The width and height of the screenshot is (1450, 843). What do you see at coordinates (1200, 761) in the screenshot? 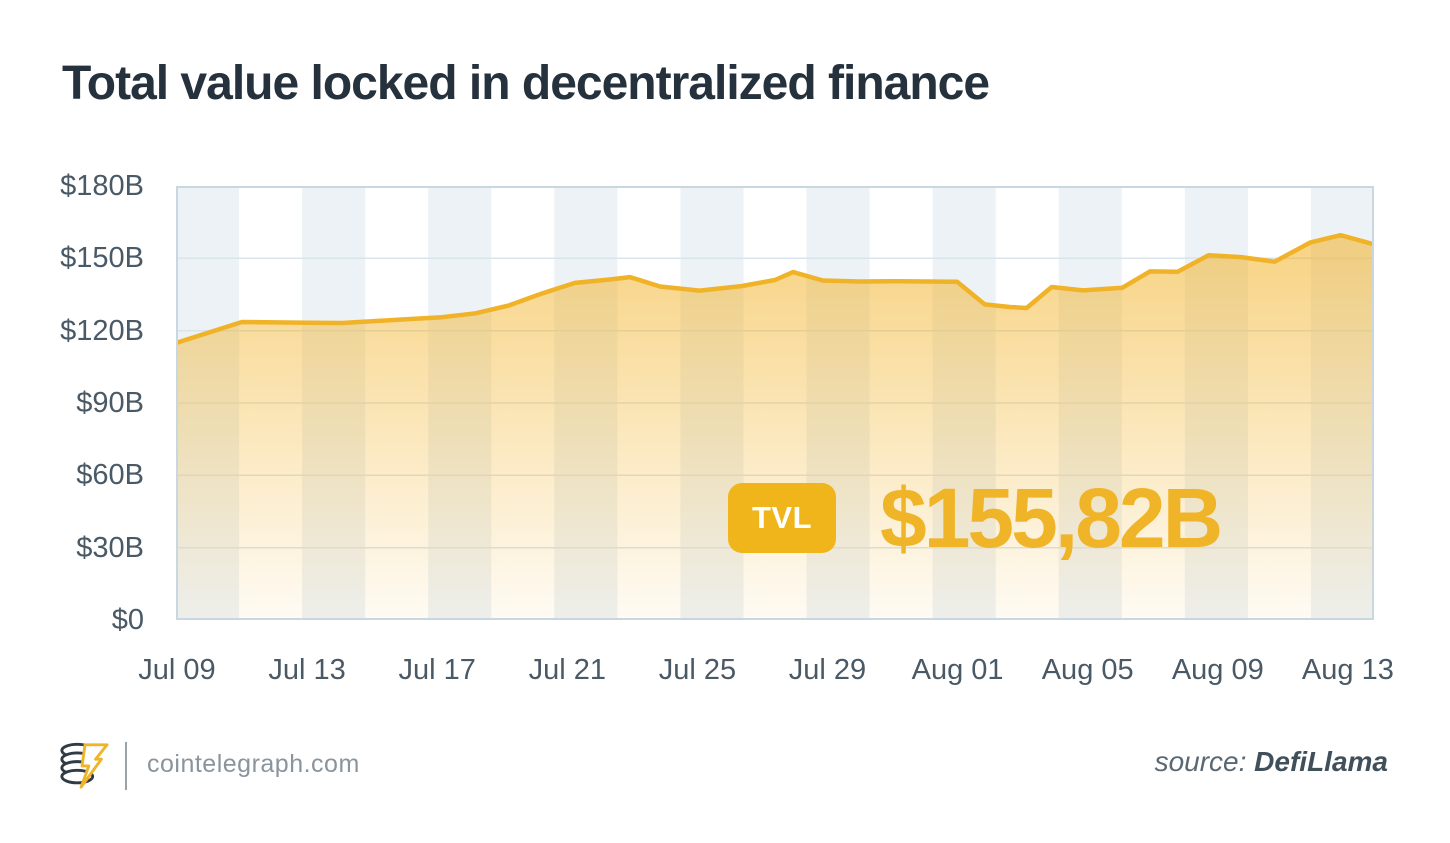
I see `source-prefix: source:` at bounding box center [1200, 761].